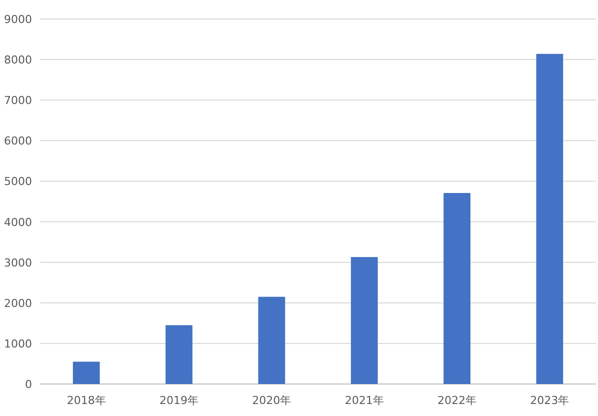 This screenshot has height=416, width=598. I want to click on y-tick-label: 0, so click(28, 384).